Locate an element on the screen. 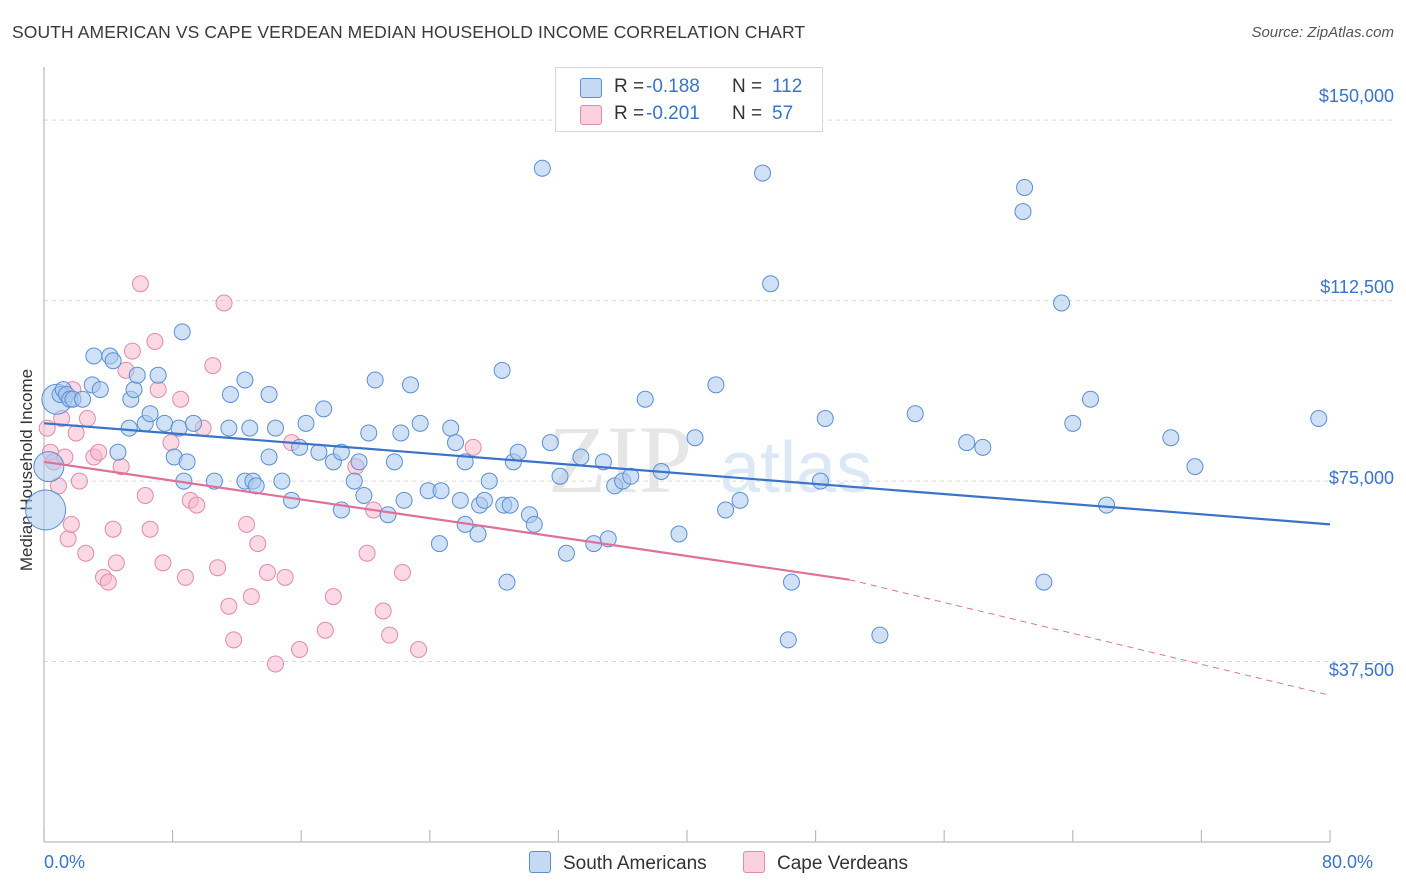  y-tick-label-75000: $75,000 is located at coordinates (1361, 478).